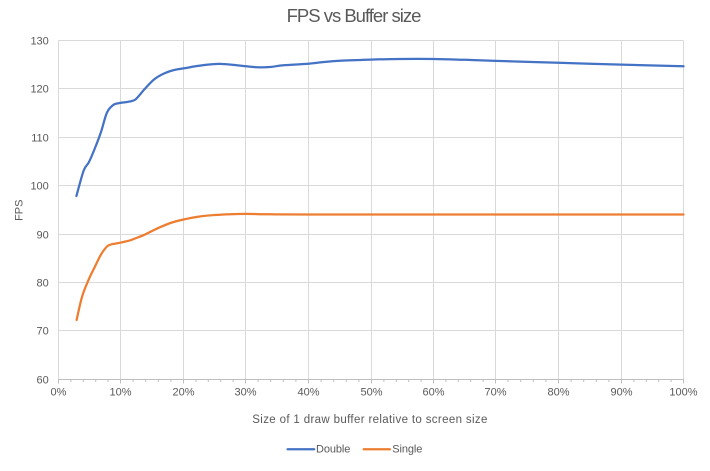 The width and height of the screenshot is (710, 471). Describe the element at coordinates (621, 393) in the screenshot. I see `svg-text: 90%` at that location.